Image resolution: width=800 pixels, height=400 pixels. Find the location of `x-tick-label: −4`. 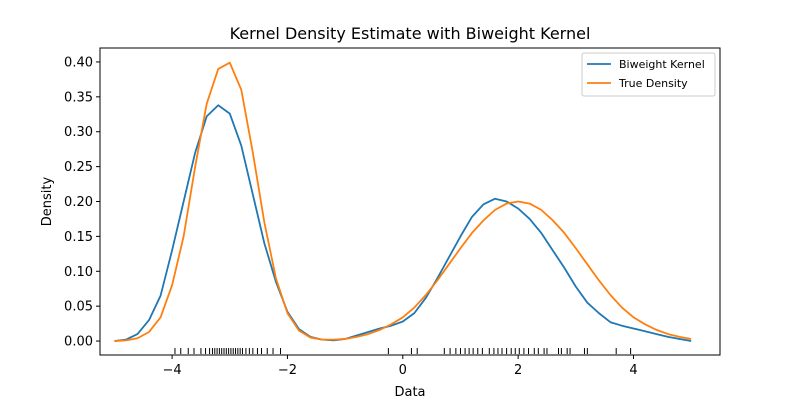

x-tick-label: −4 is located at coordinates (172, 370).